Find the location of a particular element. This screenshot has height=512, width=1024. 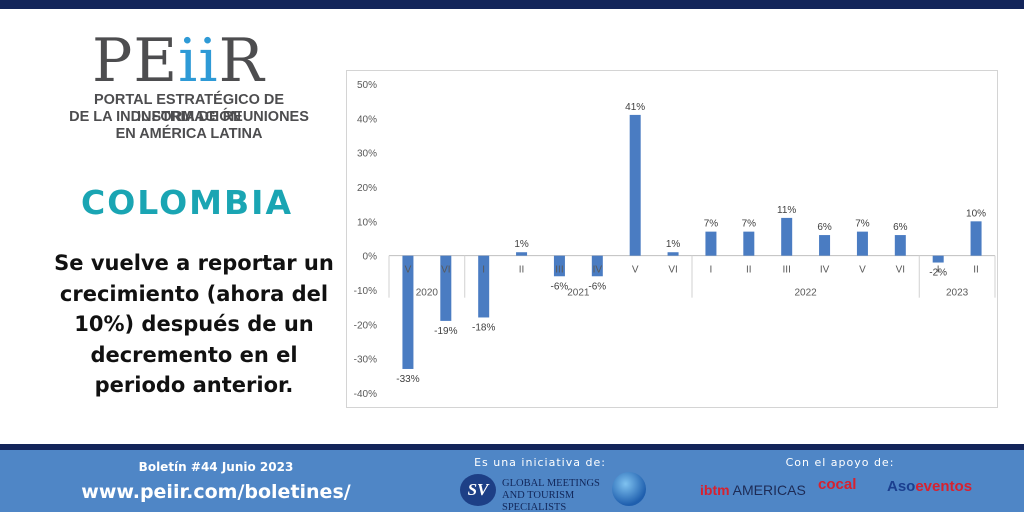

y-tick-label: 0% is located at coordinates (370, 257).